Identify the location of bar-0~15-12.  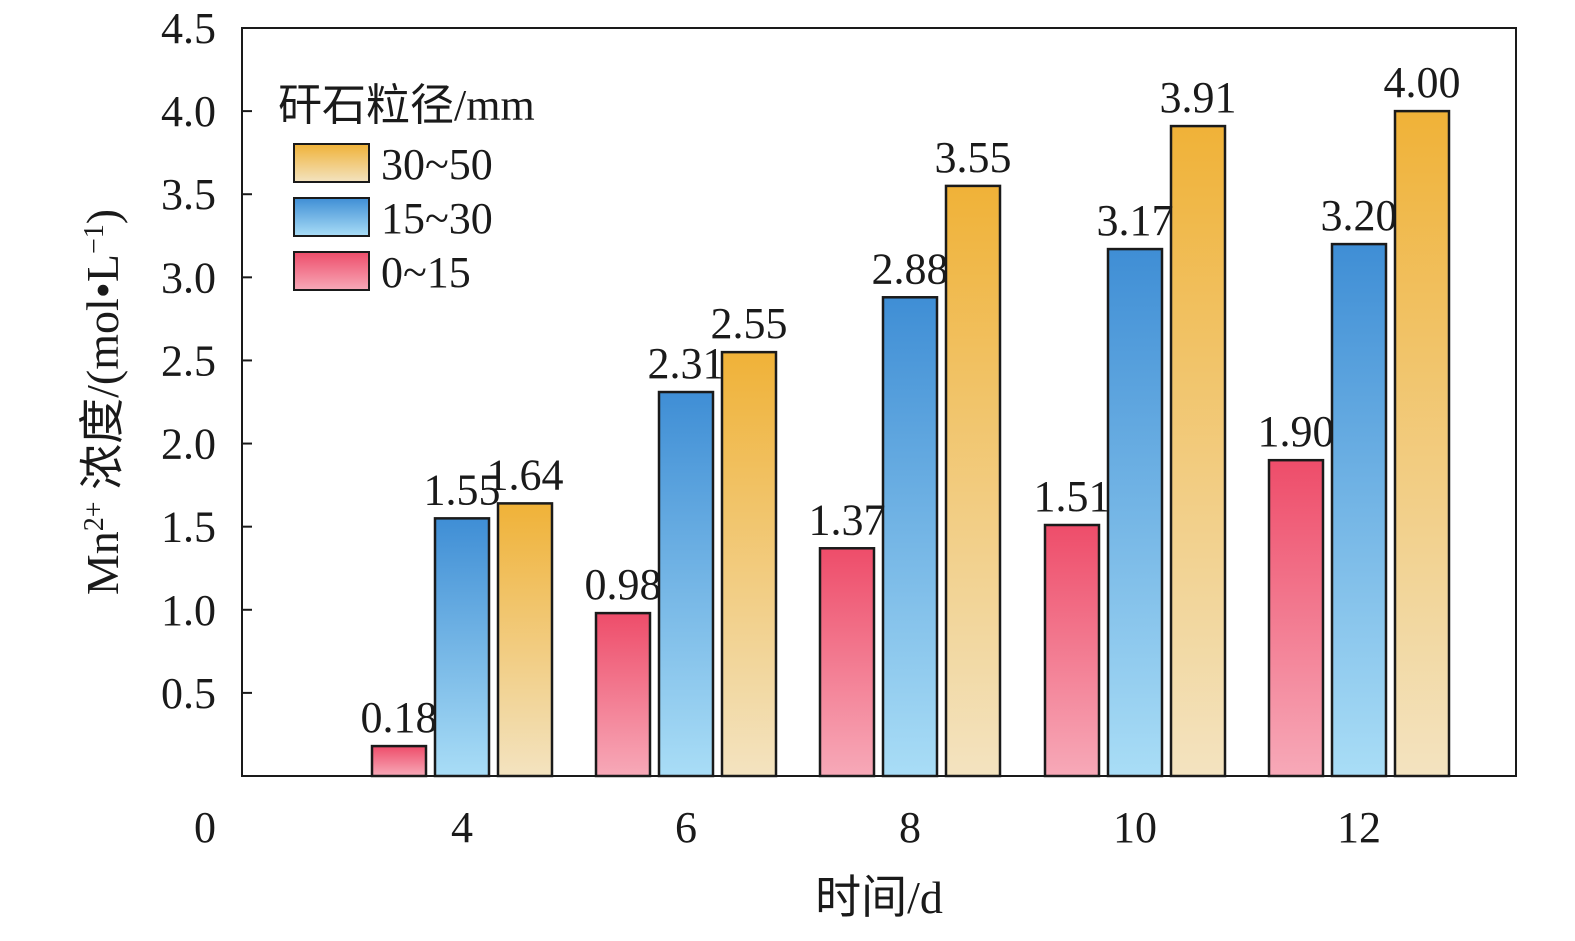
(1296, 618).